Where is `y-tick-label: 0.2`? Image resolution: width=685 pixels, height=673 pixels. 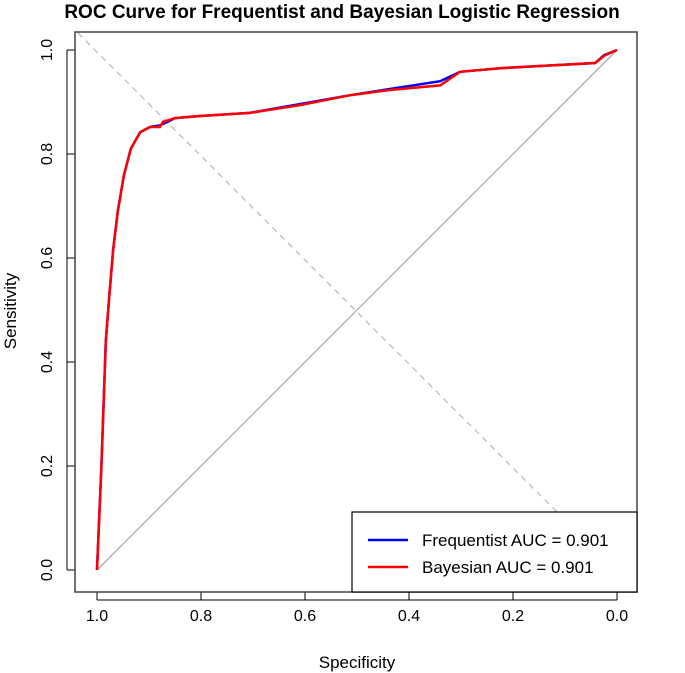
y-tick-label: 0.2 is located at coordinates (47, 466).